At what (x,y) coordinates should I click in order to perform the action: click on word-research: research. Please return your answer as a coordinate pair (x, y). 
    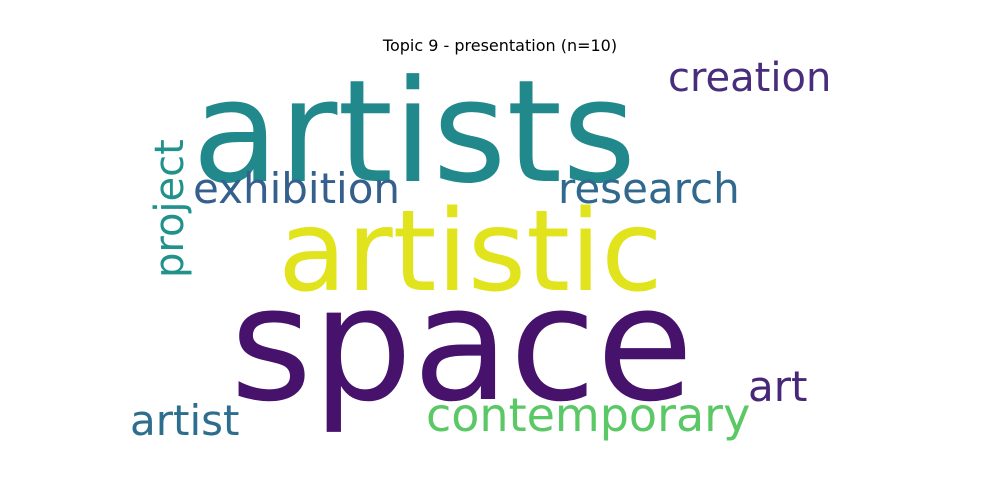
    Looking at the image, I should click on (649, 188).